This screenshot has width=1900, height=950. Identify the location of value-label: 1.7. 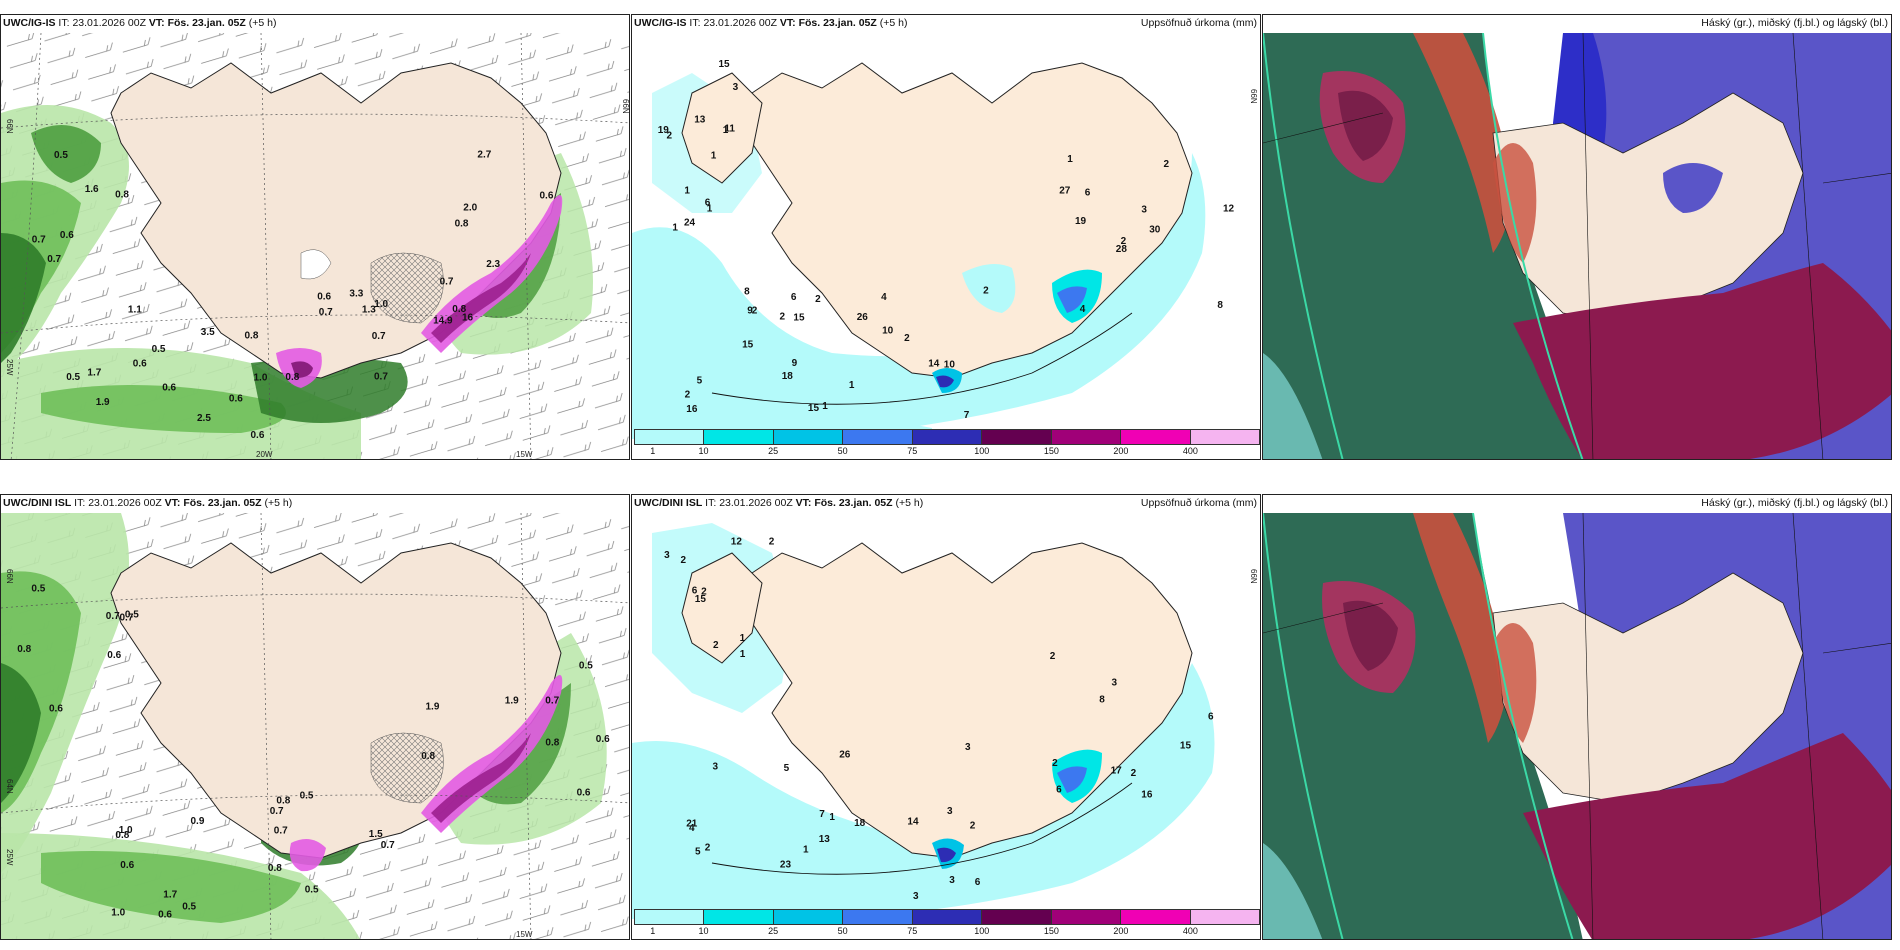
(94, 372).